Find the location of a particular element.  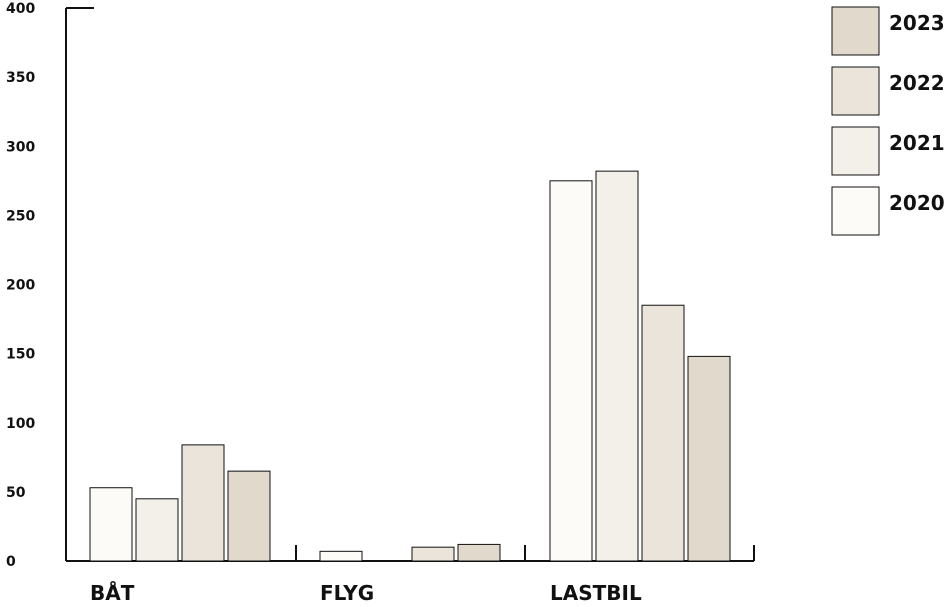

y-tick-label: 150 is located at coordinates (20, 355).